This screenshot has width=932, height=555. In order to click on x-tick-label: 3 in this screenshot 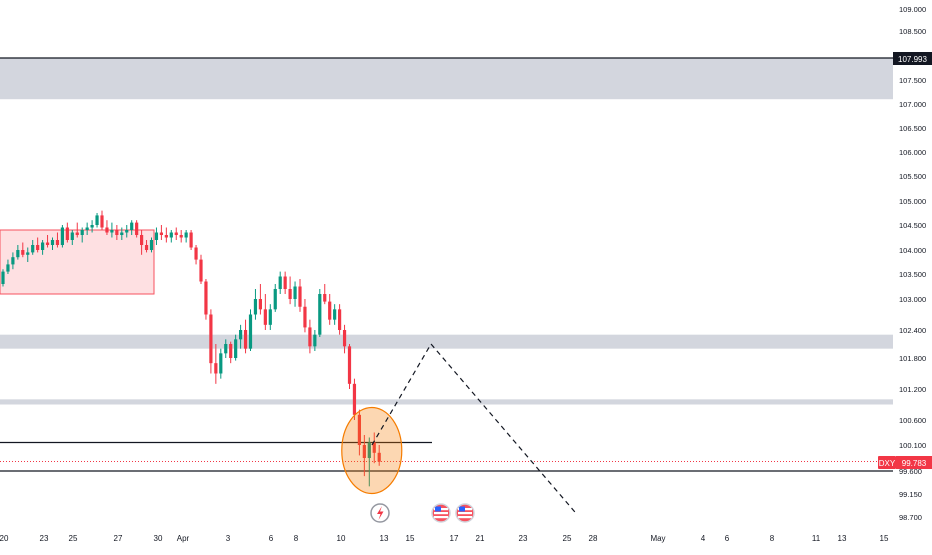, I will do `click(228, 538)`.